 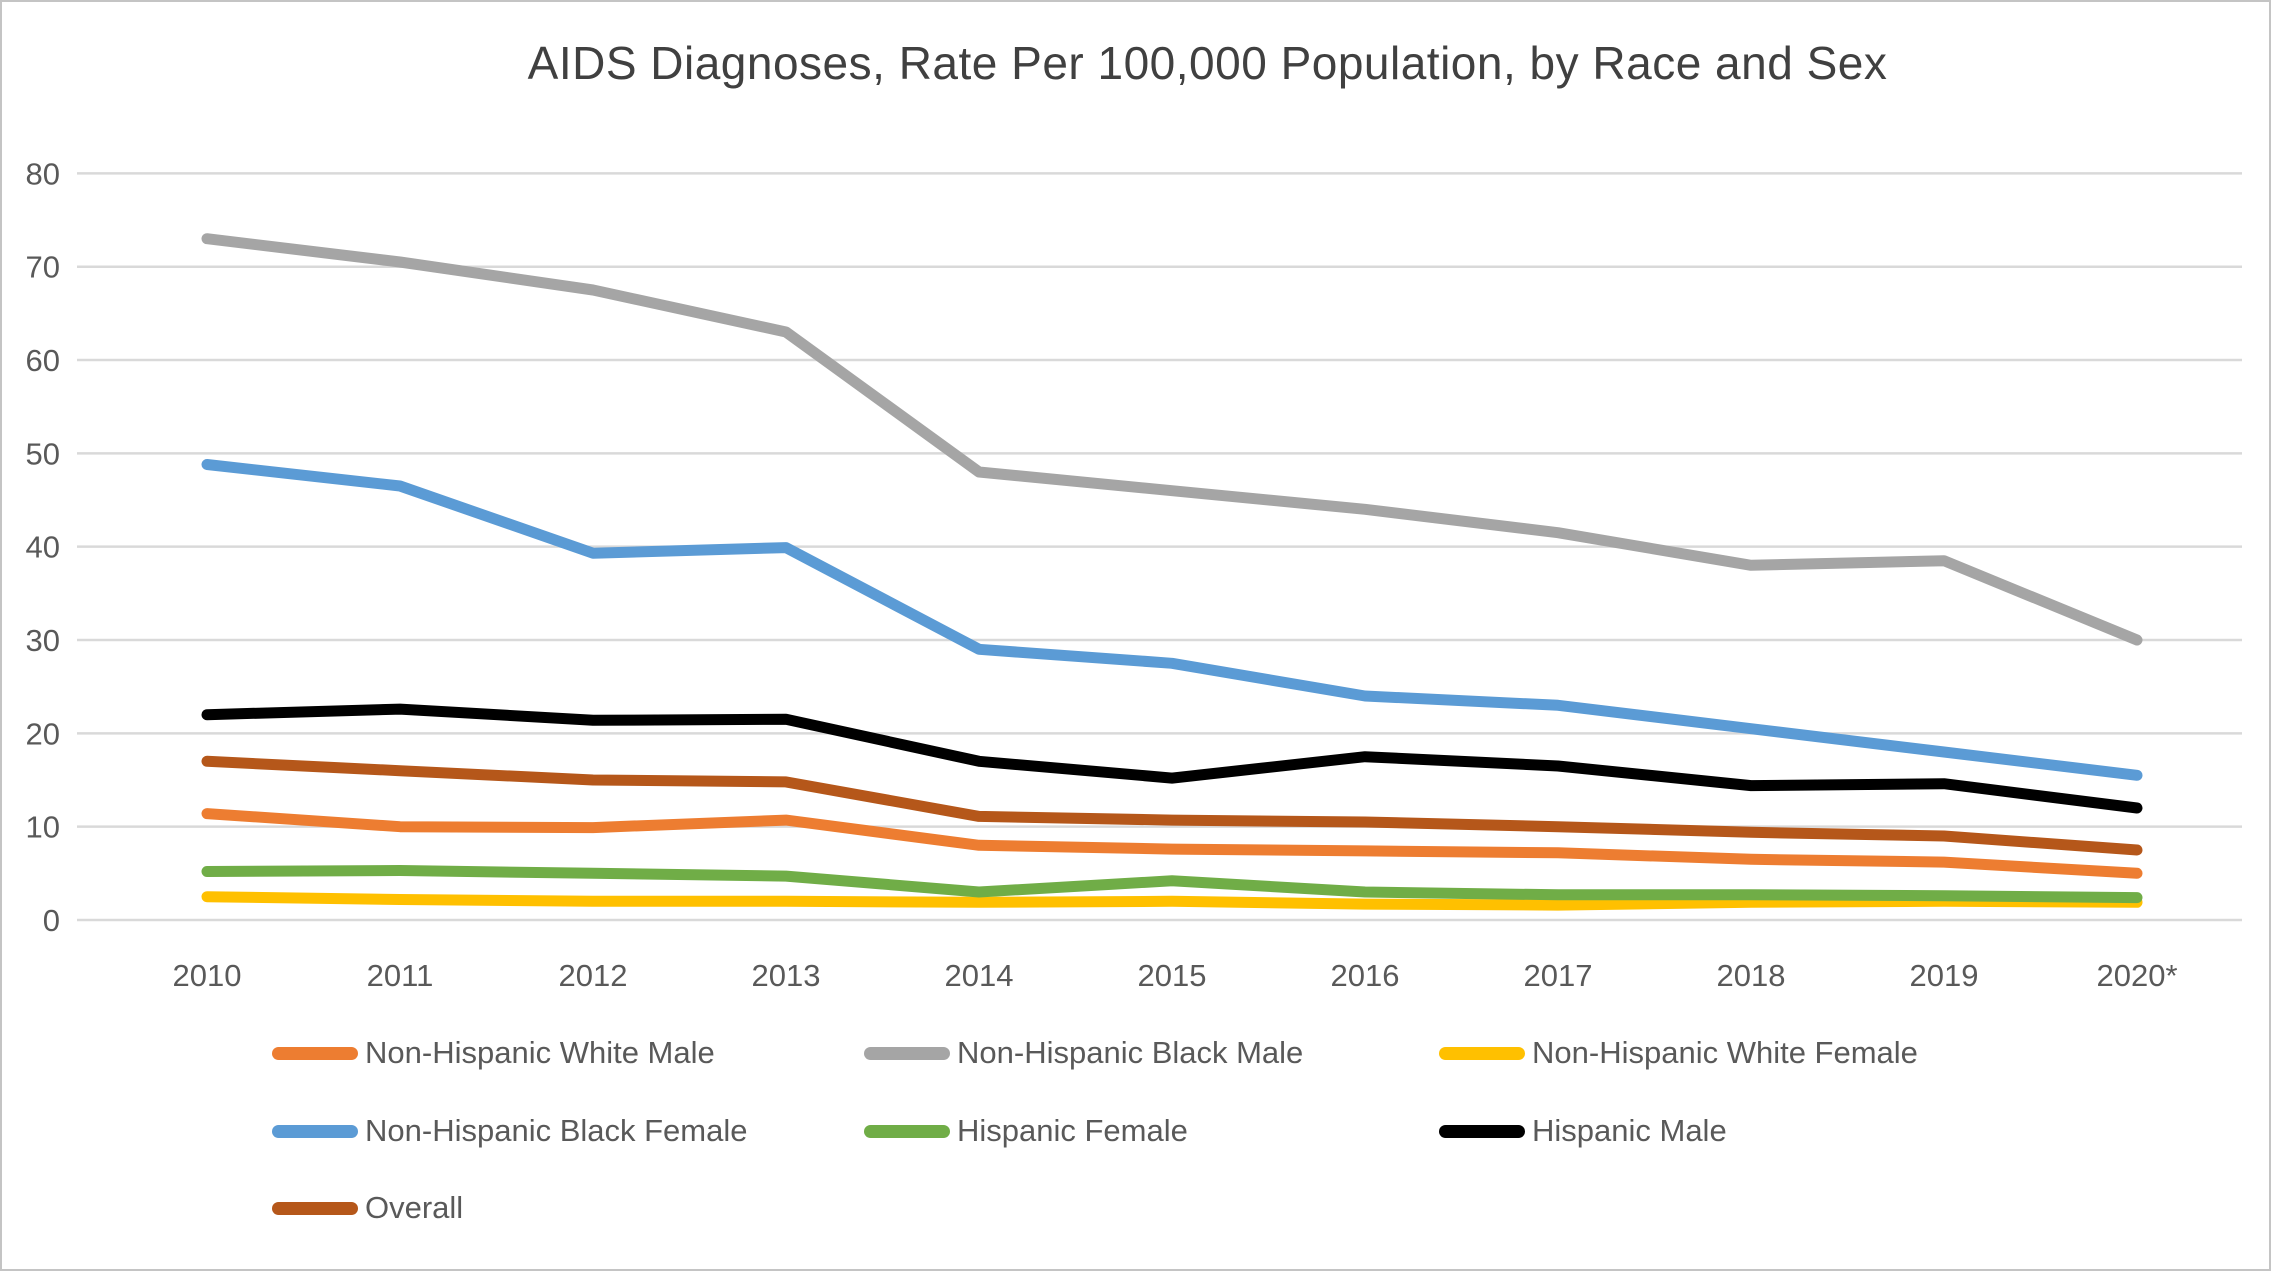 I want to click on y-tick-label-20: 20, so click(x=43, y=733).